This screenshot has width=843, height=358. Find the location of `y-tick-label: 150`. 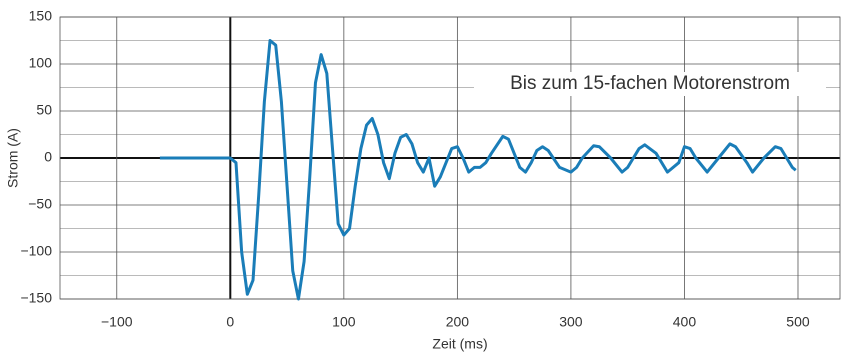

y-tick-label: 150 is located at coordinates (41, 16).